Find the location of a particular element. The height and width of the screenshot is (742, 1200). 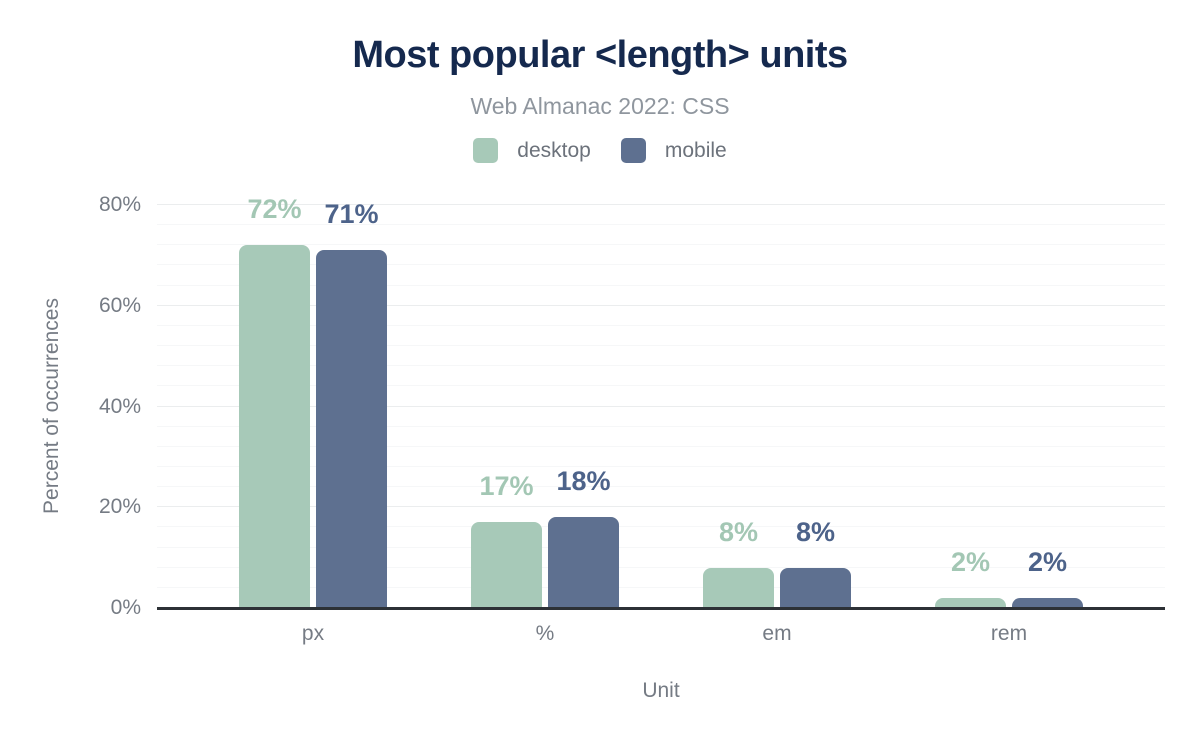

legend-swatch-desktop is located at coordinates (486, 150).